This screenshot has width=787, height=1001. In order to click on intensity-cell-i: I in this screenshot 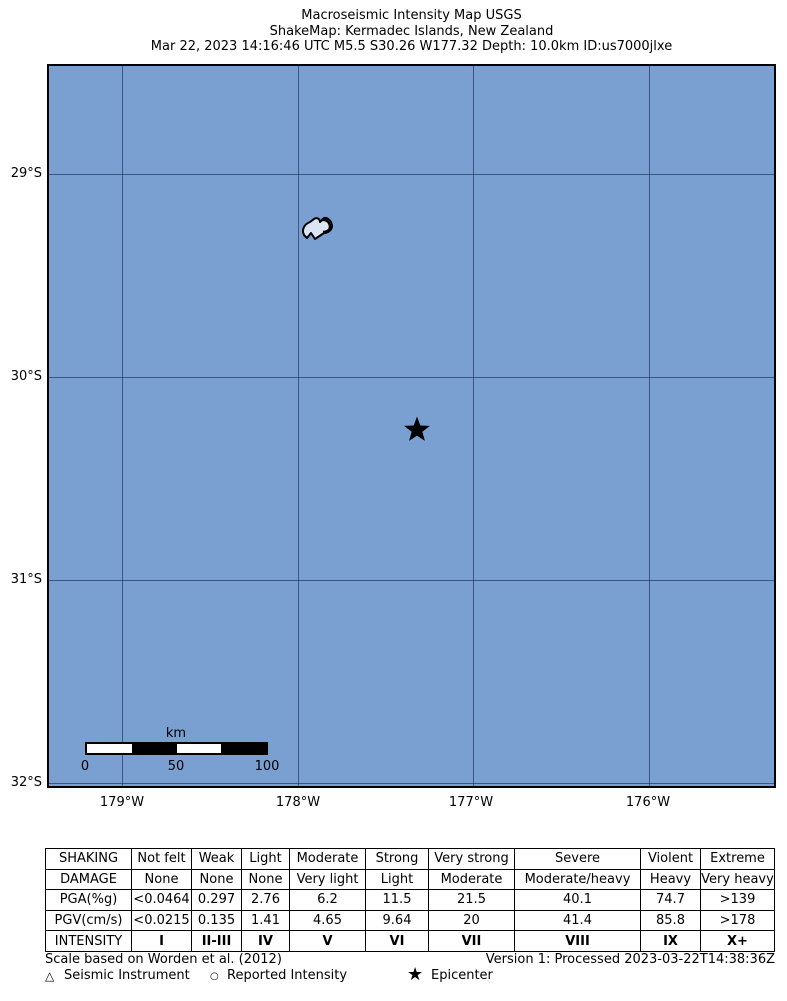, I will do `click(161, 941)`.